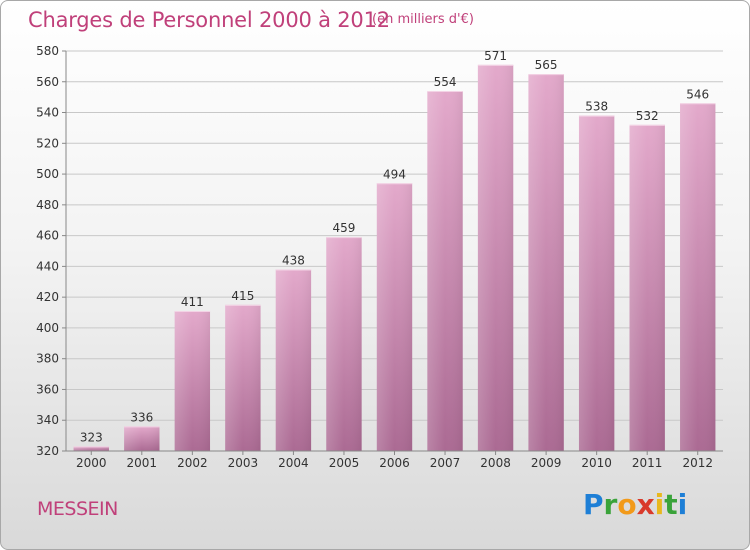  What do you see at coordinates (47, 359) in the screenshot?
I see `y-tick-label: 380` at bounding box center [47, 359].